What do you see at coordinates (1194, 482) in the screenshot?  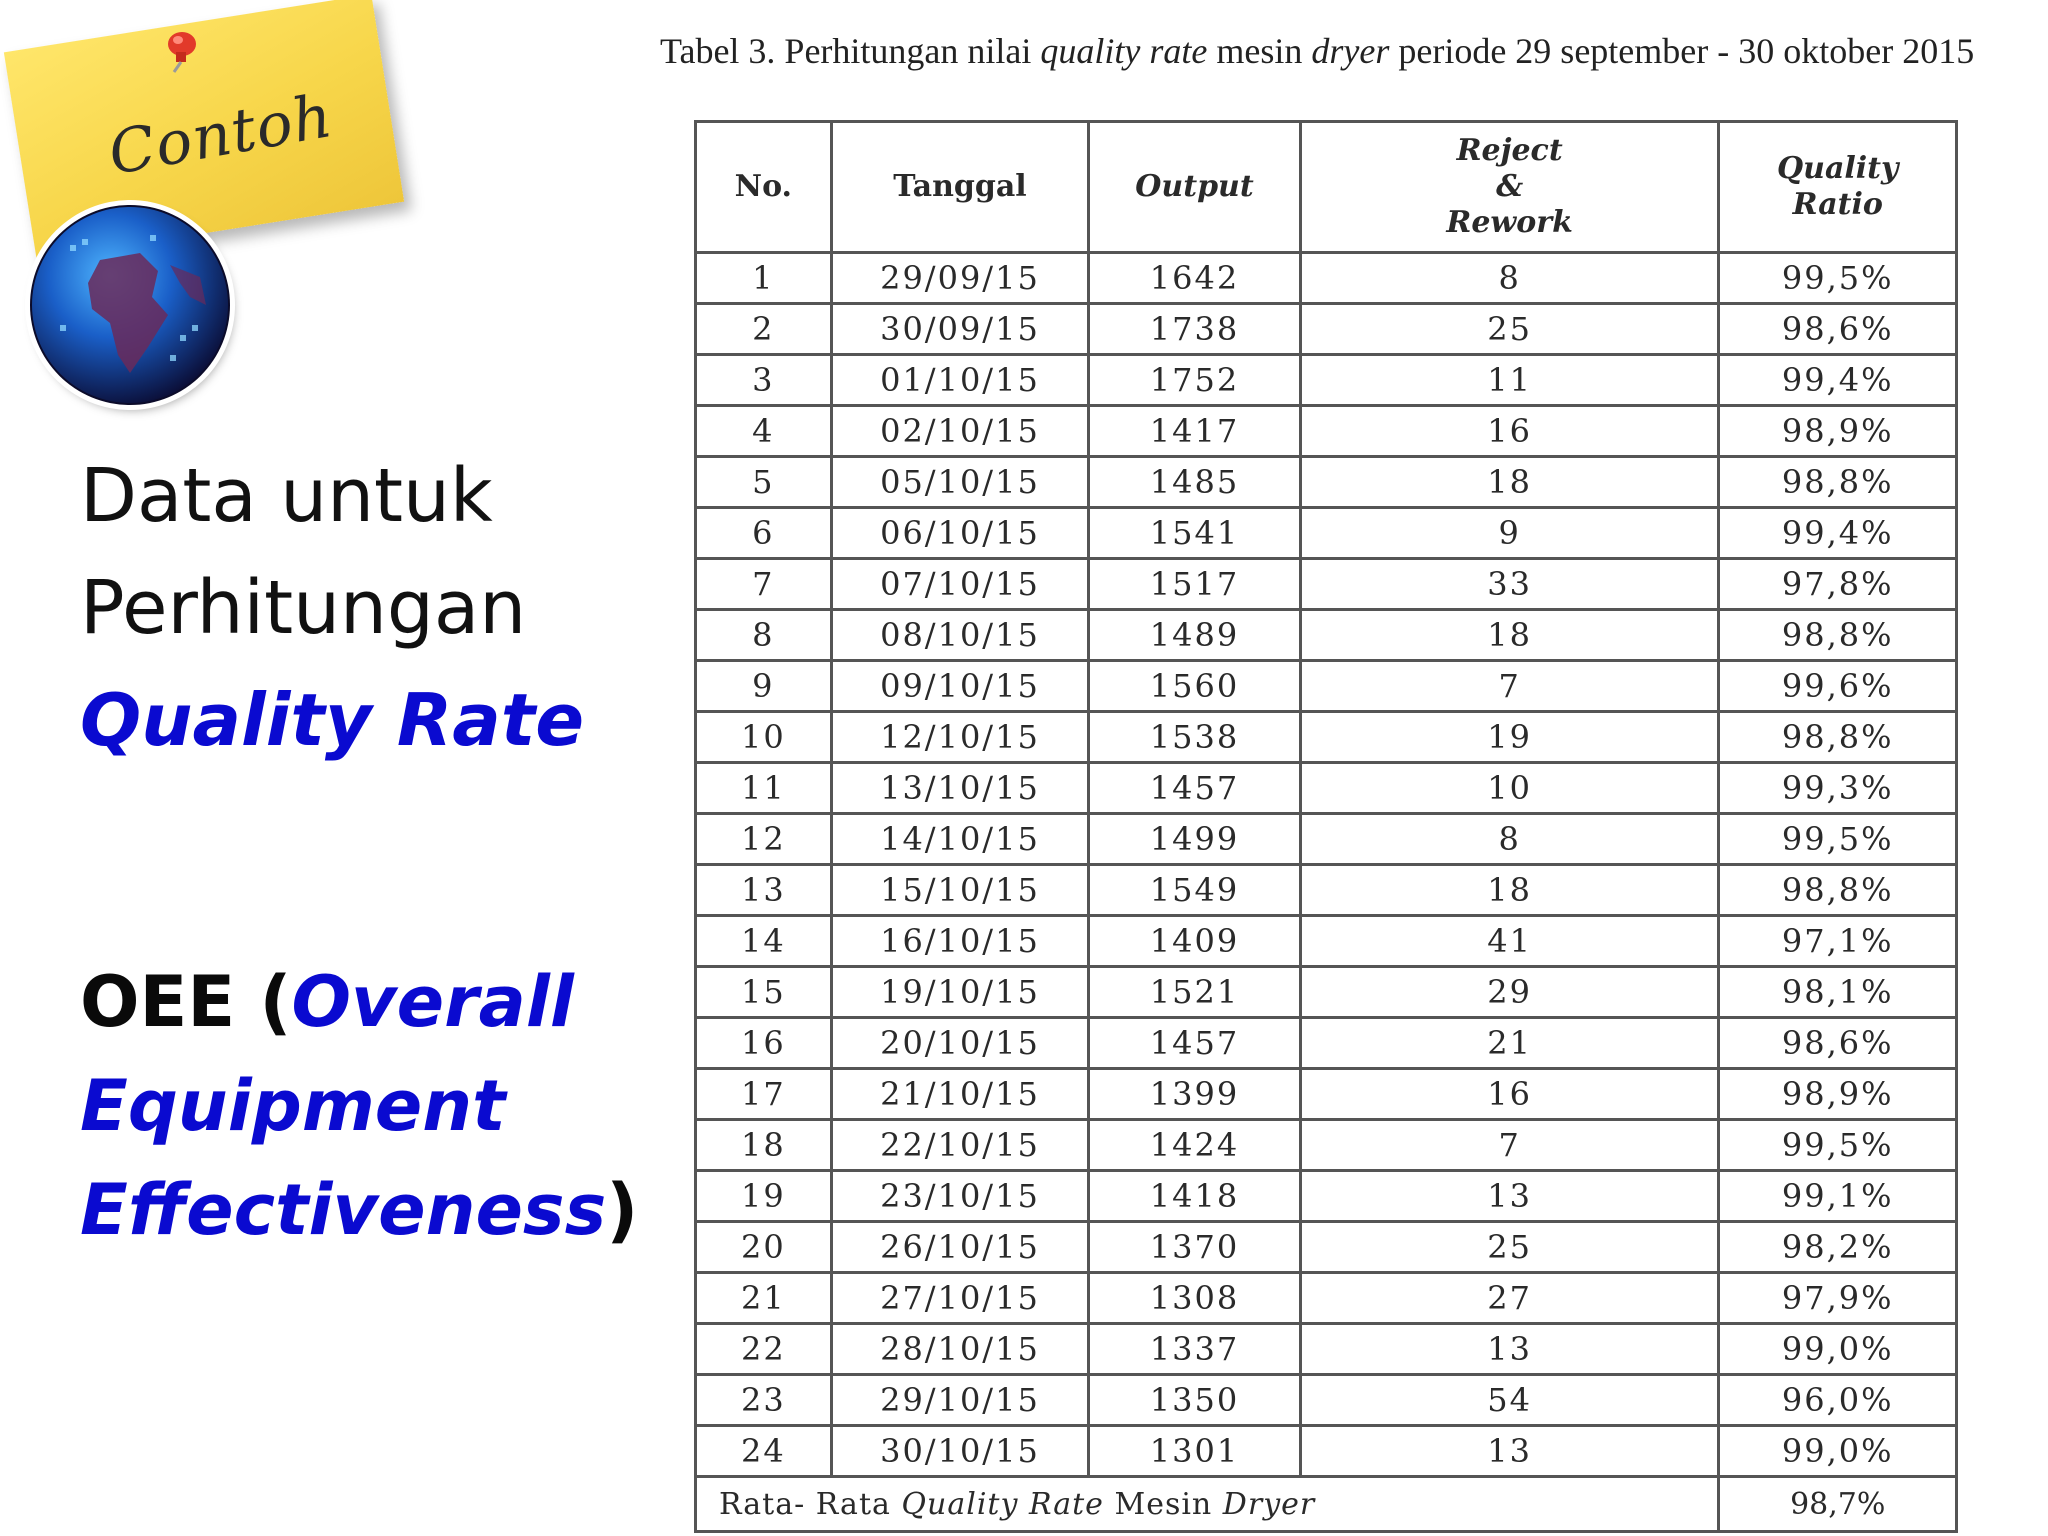 I see `cell-output: 1485` at bounding box center [1194, 482].